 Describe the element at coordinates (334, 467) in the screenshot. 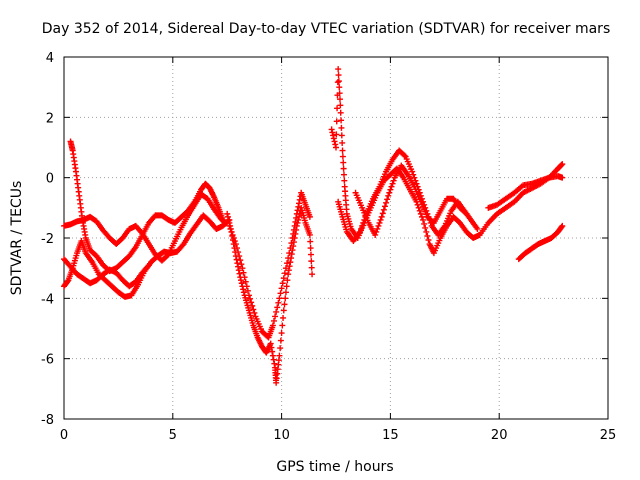

I see `x-axis-label: GPS time / hours` at that location.